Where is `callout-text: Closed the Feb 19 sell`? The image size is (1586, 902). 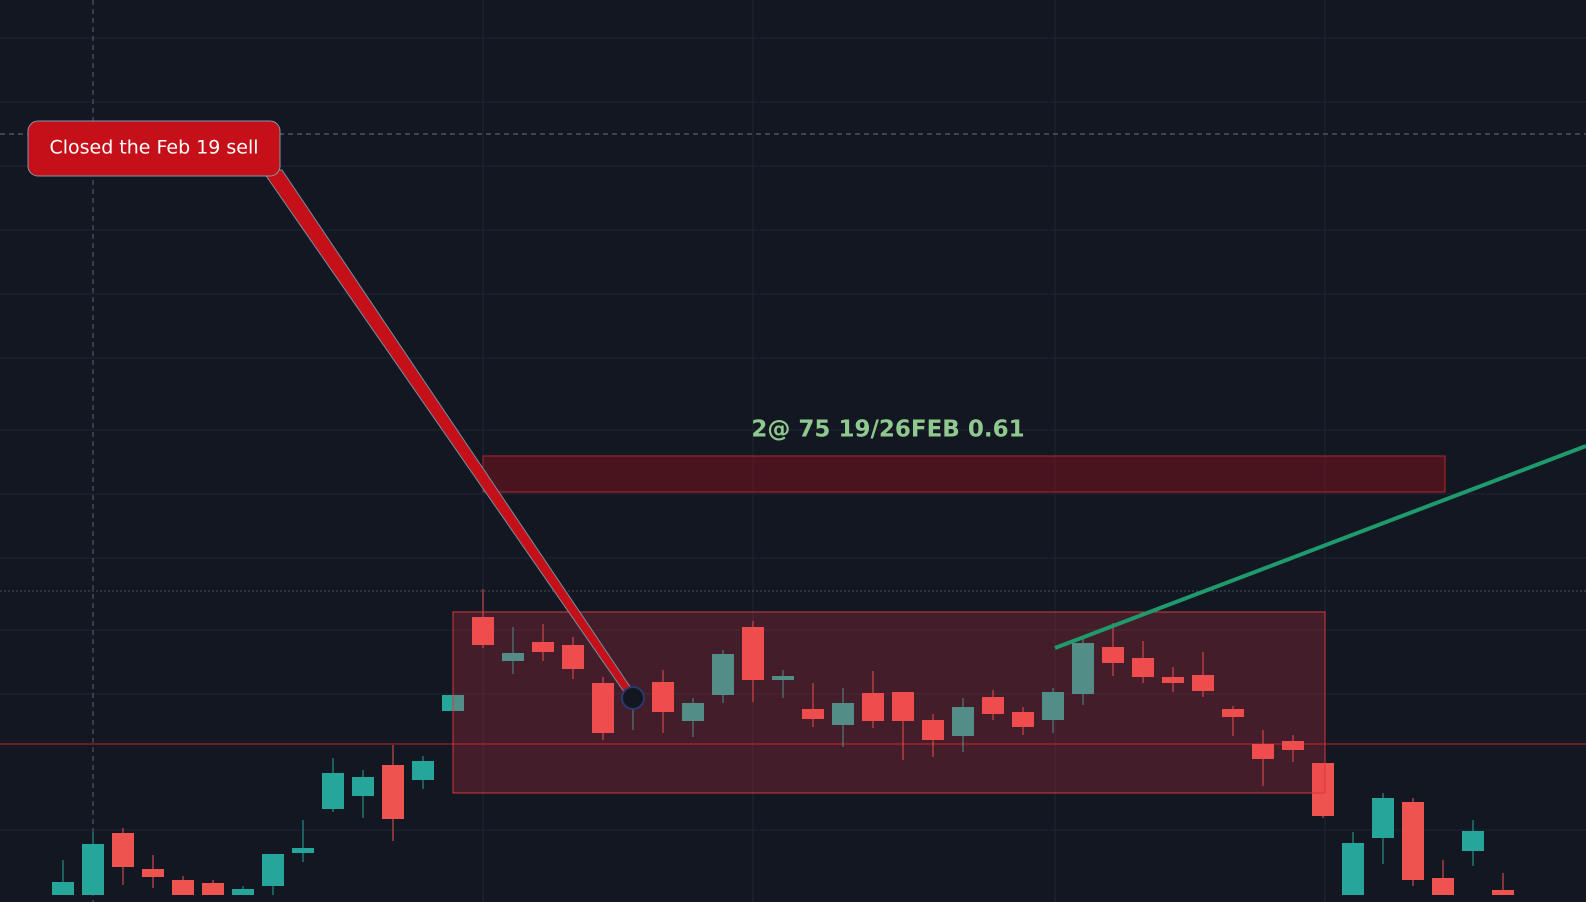 callout-text: Closed the Feb 19 sell is located at coordinates (153, 148).